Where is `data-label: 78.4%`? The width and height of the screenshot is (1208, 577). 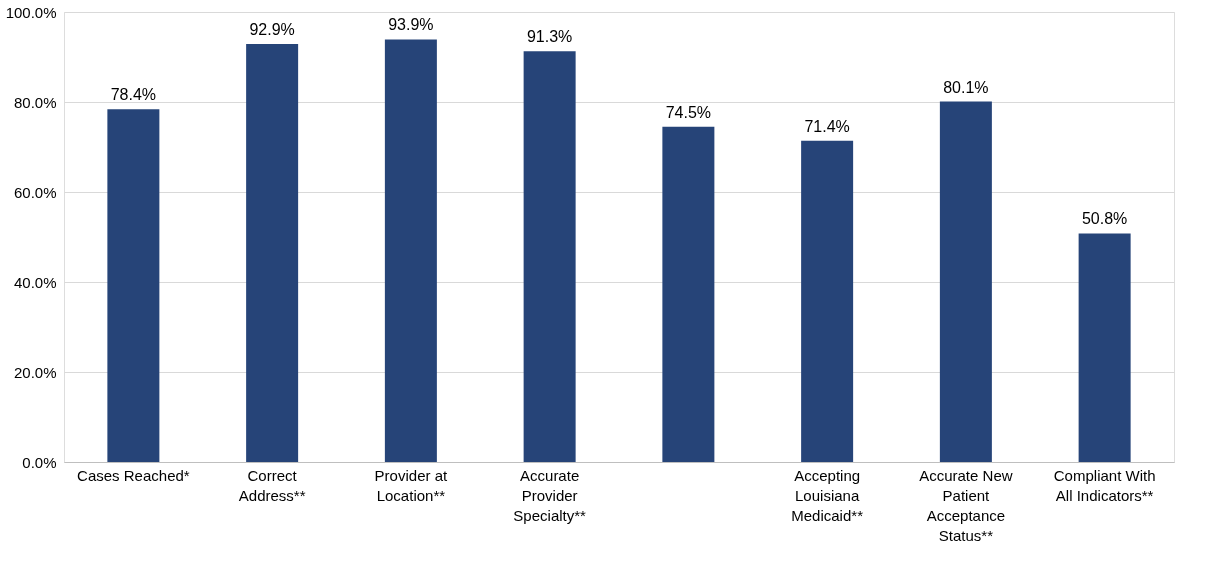 data-label: 78.4% is located at coordinates (133, 95).